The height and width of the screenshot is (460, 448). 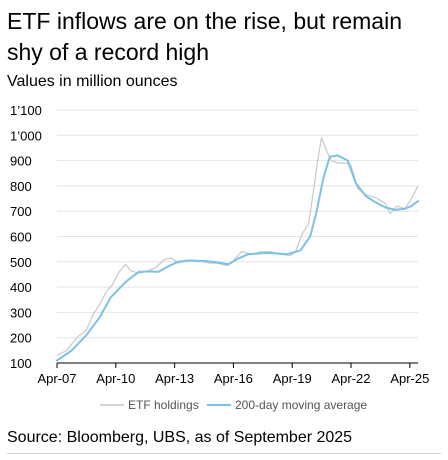 I want to click on y-axis: 100 200 300 400 500 600 700 800 900 1’000 1’100, so click(x=26, y=237).